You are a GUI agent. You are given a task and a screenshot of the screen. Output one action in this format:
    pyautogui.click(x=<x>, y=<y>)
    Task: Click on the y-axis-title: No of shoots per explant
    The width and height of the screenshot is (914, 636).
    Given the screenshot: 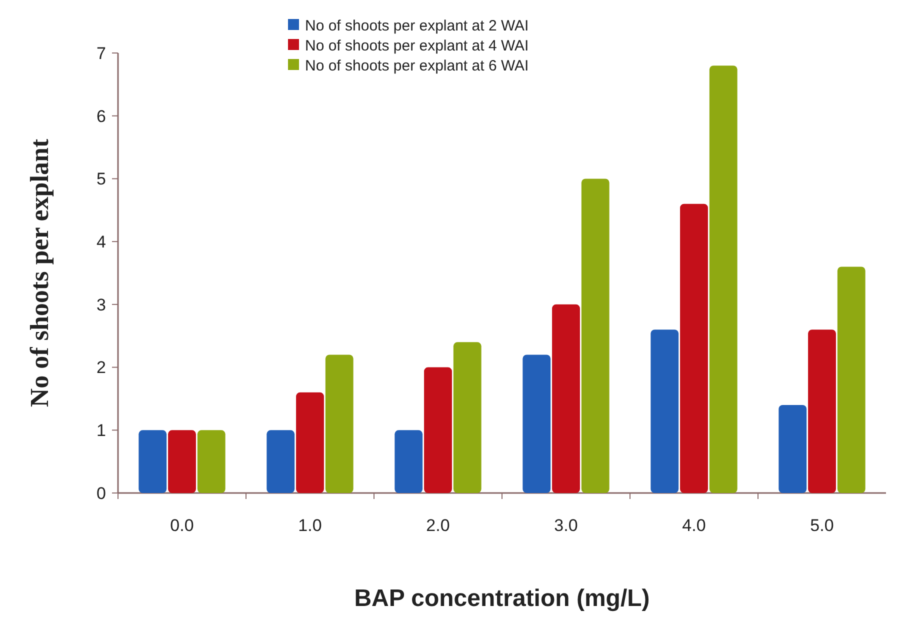 What is the action you would take?
    pyautogui.click(x=39, y=273)
    